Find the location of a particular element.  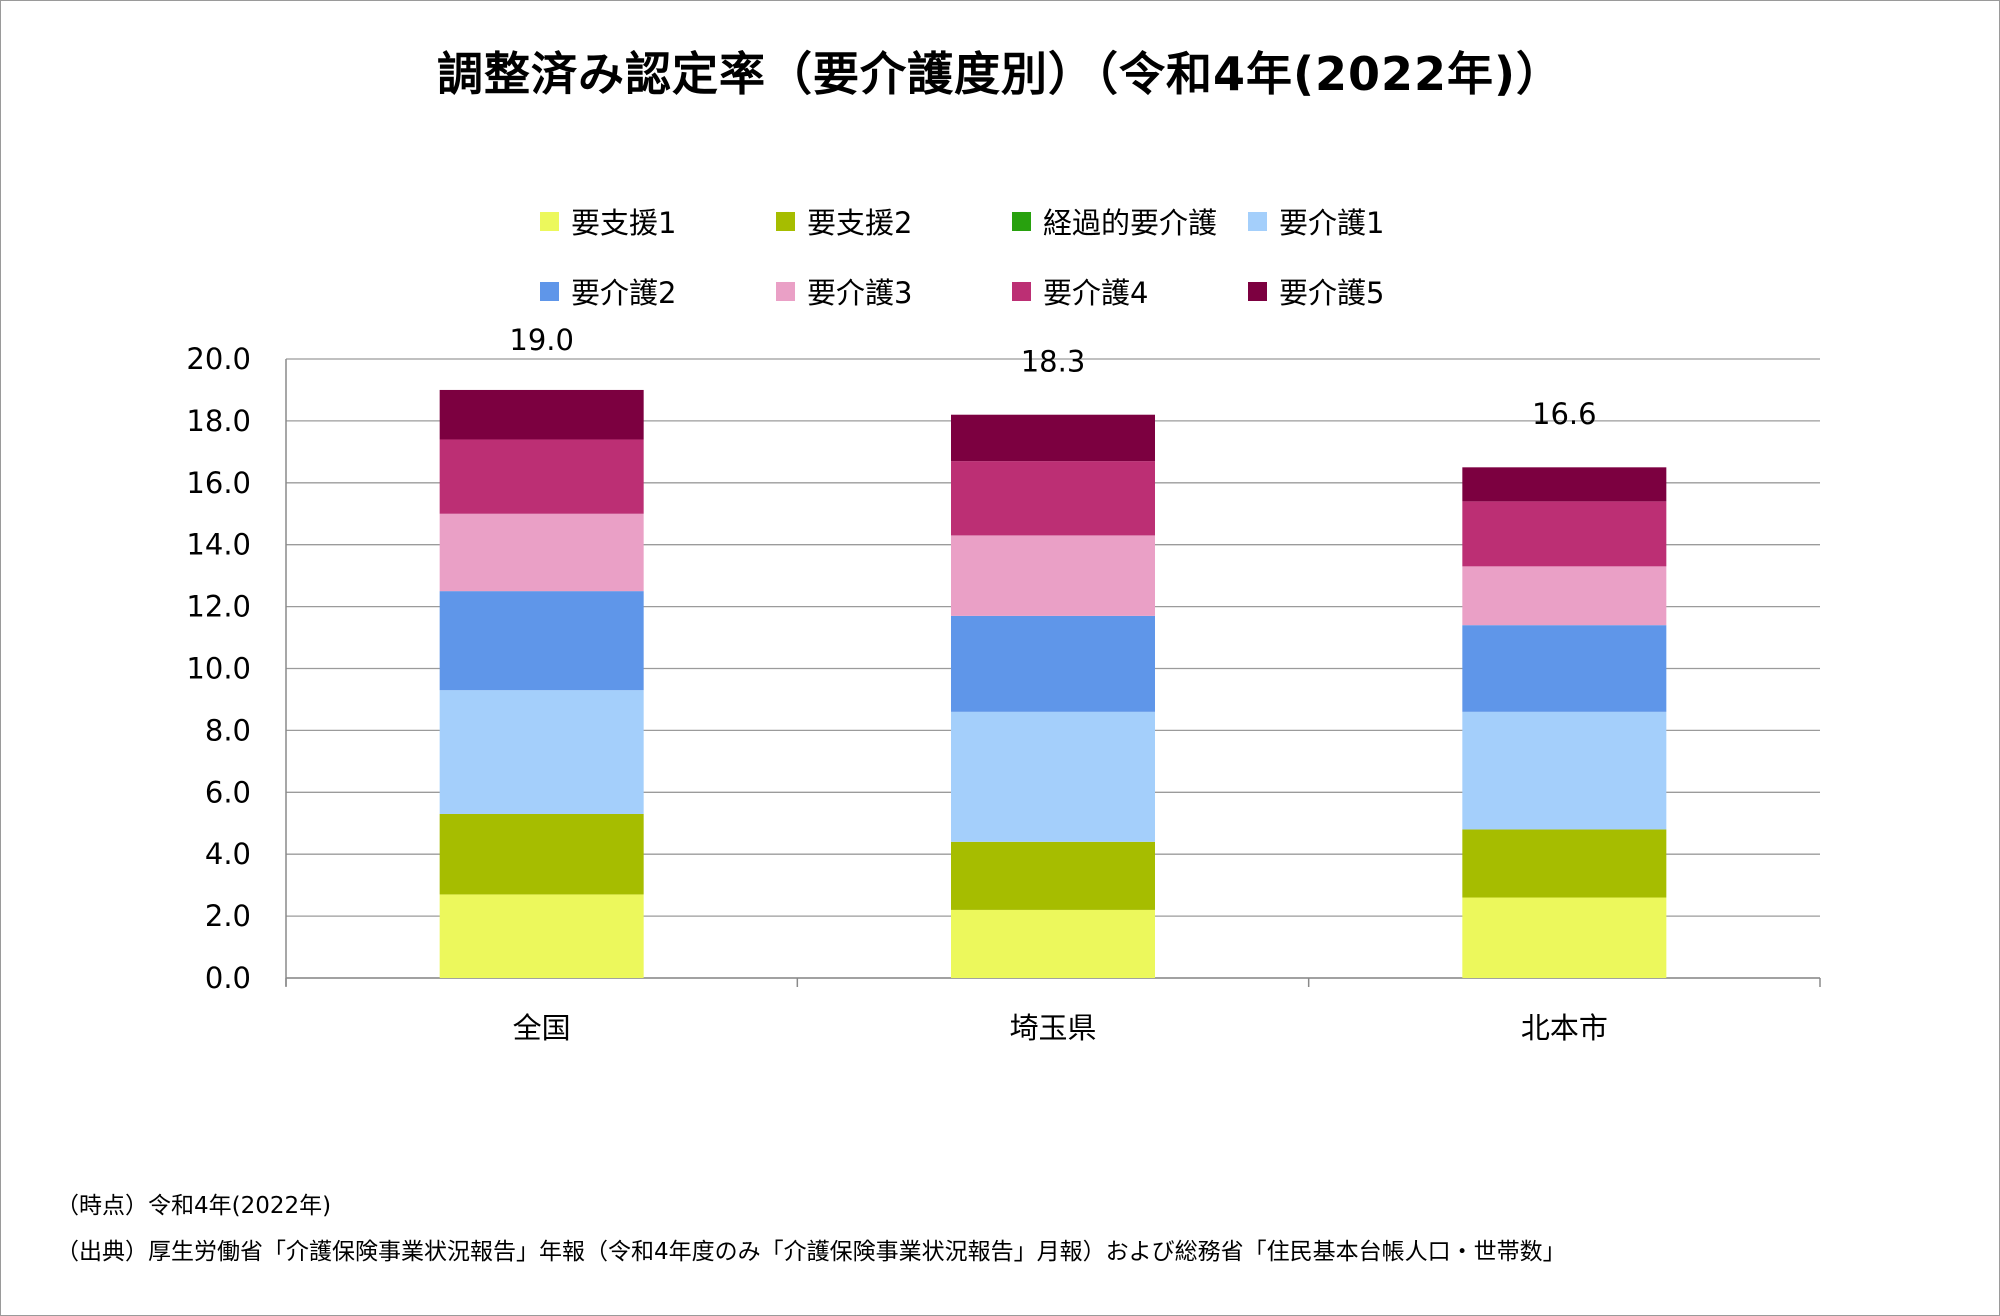

y-tick-label: 10.0 is located at coordinates (218, 669).